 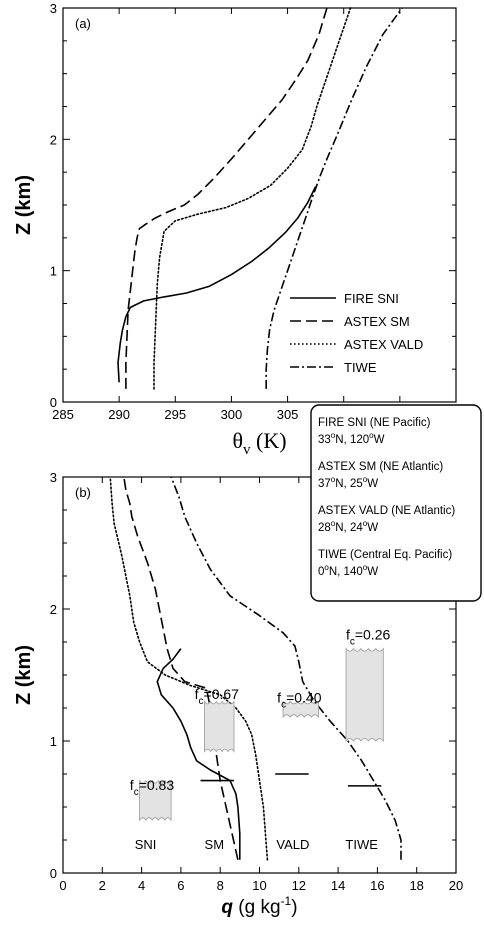 What do you see at coordinates (324, 440) in the screenshot?
I see `coord-part: 33` at bounding box center [324, 440].